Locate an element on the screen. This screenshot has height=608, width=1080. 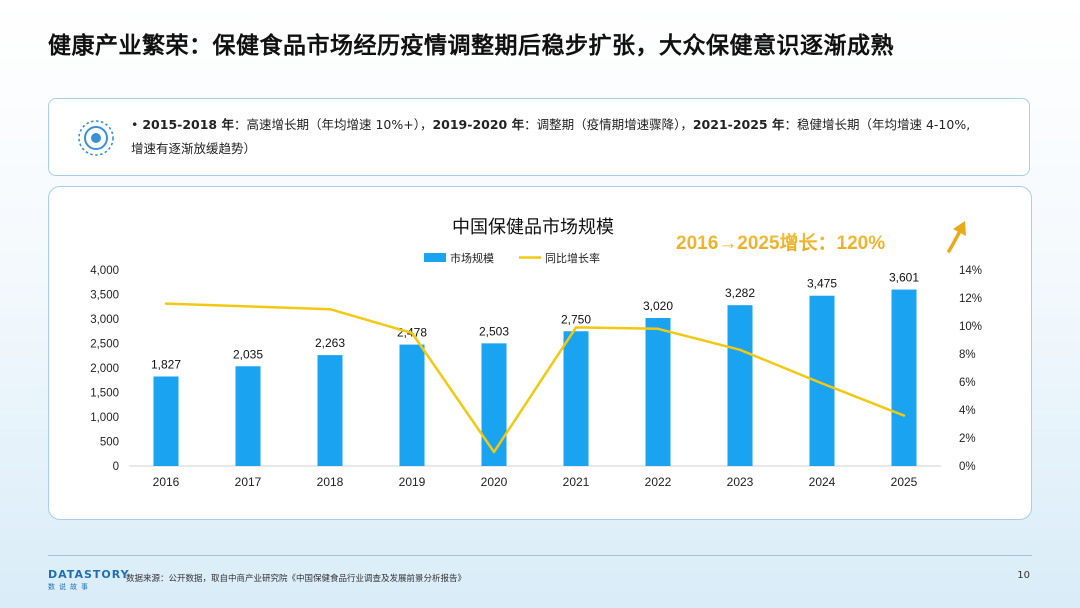
y-left-tick-label: 2,500 is located at coordinates (104, 345).